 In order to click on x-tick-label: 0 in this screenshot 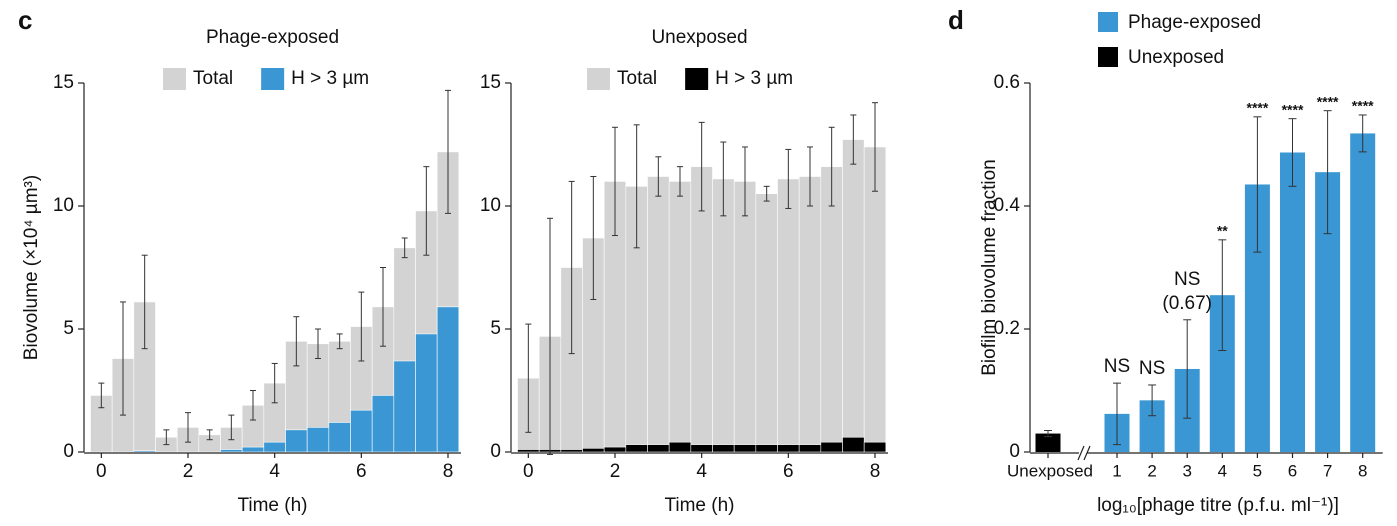, I will do `click(101, 471)`.